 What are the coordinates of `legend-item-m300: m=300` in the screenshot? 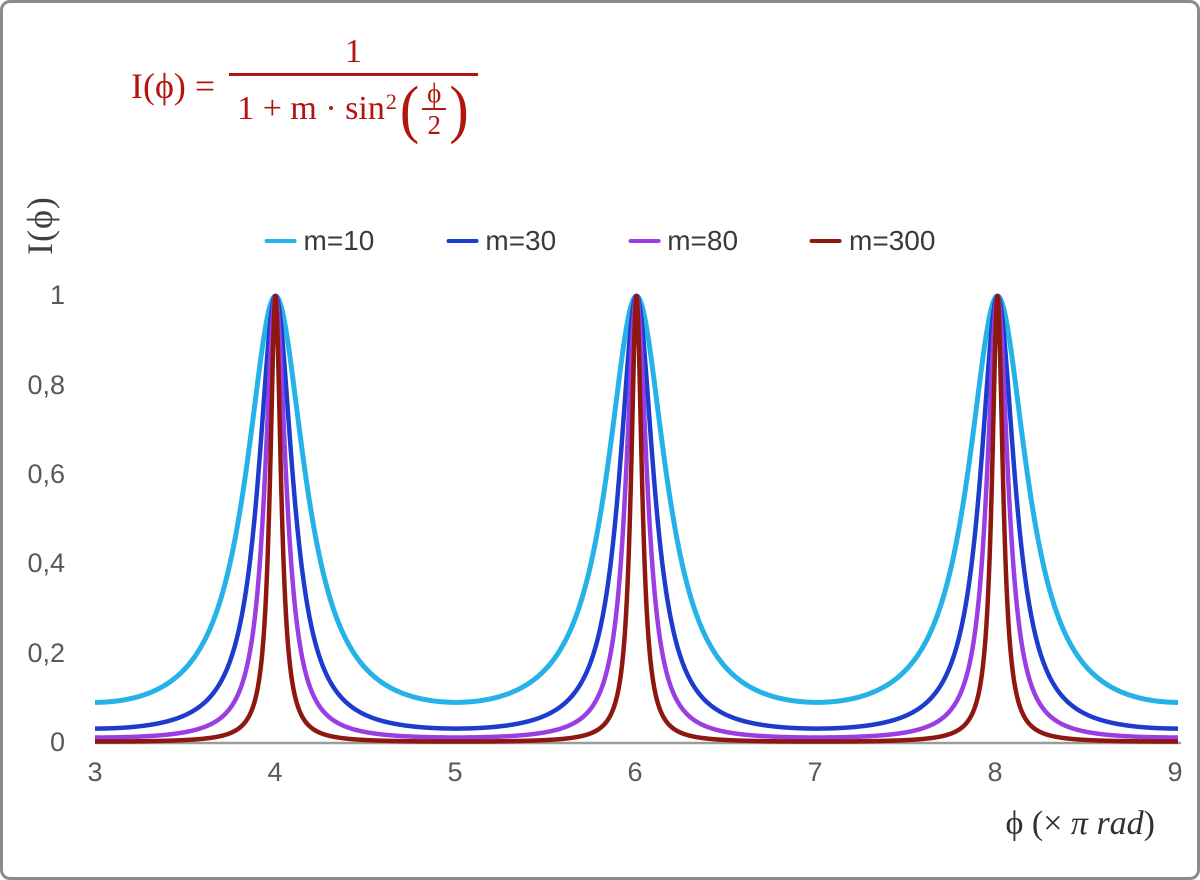 It's located at (872, 241).